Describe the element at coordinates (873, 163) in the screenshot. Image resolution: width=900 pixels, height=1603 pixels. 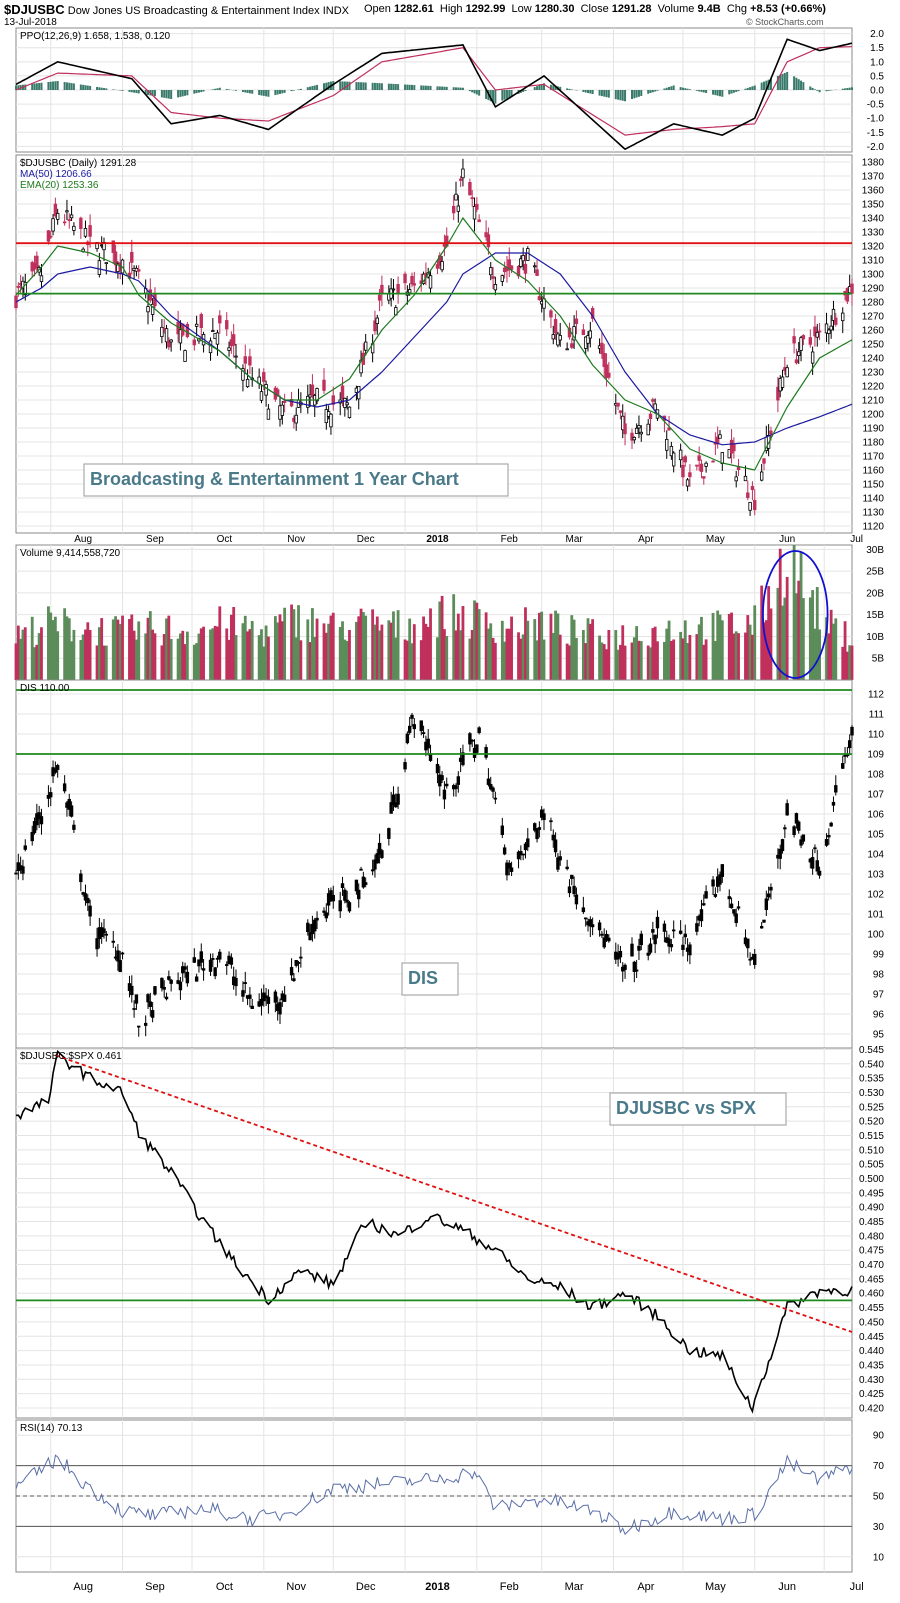
I see `y-tick-label: 1380` at that location.